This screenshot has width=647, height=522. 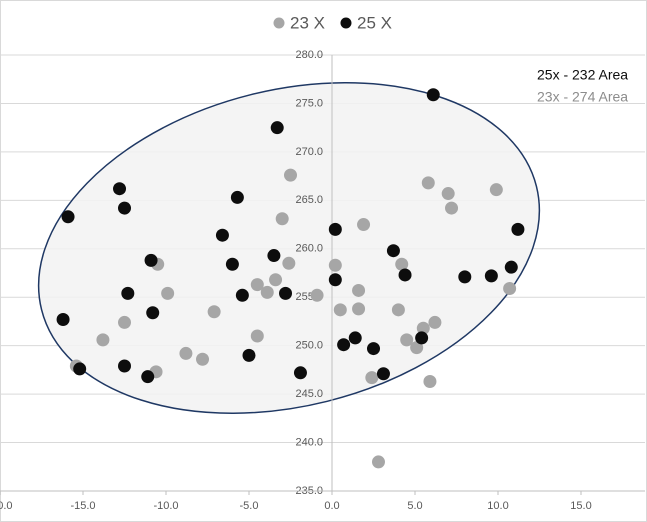 I want to click on y-tick-label: 260.0, so click(x=309, y=249).